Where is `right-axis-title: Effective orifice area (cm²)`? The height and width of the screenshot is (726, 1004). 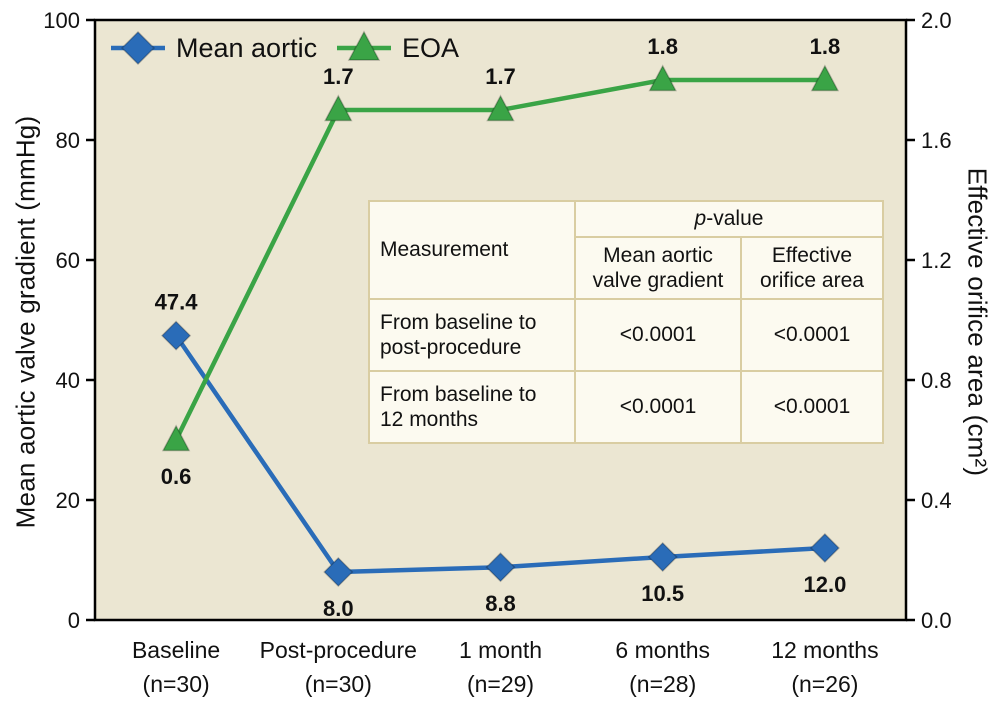 right-axis-title: Effective orifice area (cm²) is located at coordinates (977, 322).